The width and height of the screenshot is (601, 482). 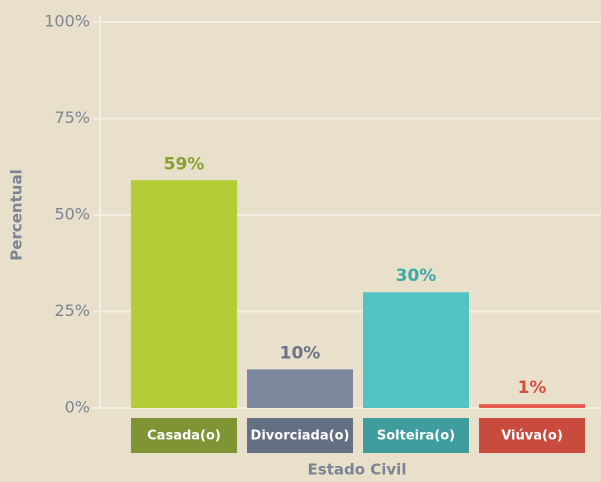 What do you see at coordinates (184, 164) in the screenshot?
I see `value-label: 59%` at bounding box center [184, 164].